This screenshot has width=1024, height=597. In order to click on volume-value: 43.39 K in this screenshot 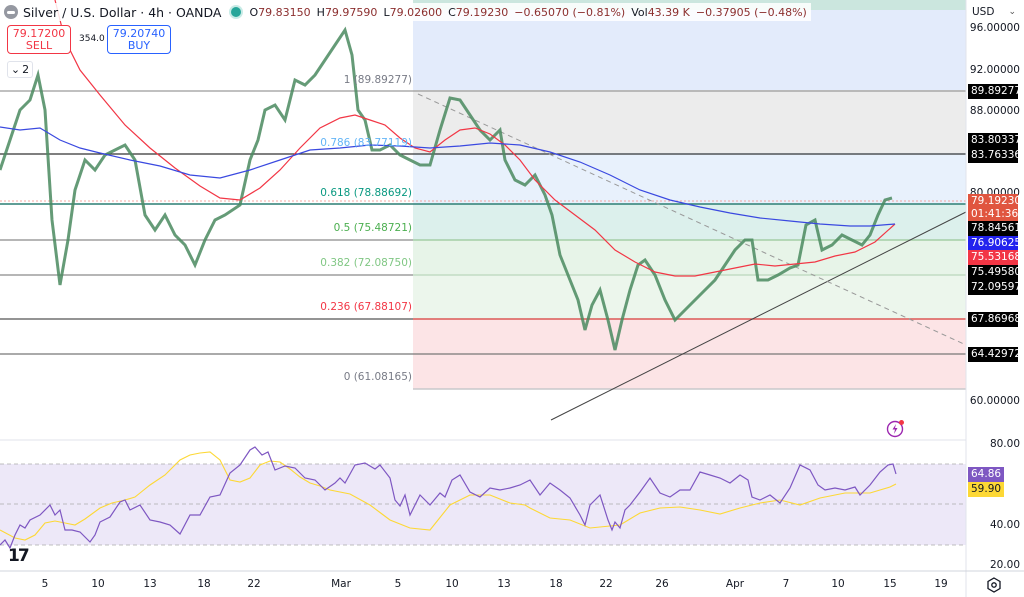, I will do `click(668, 12)`.